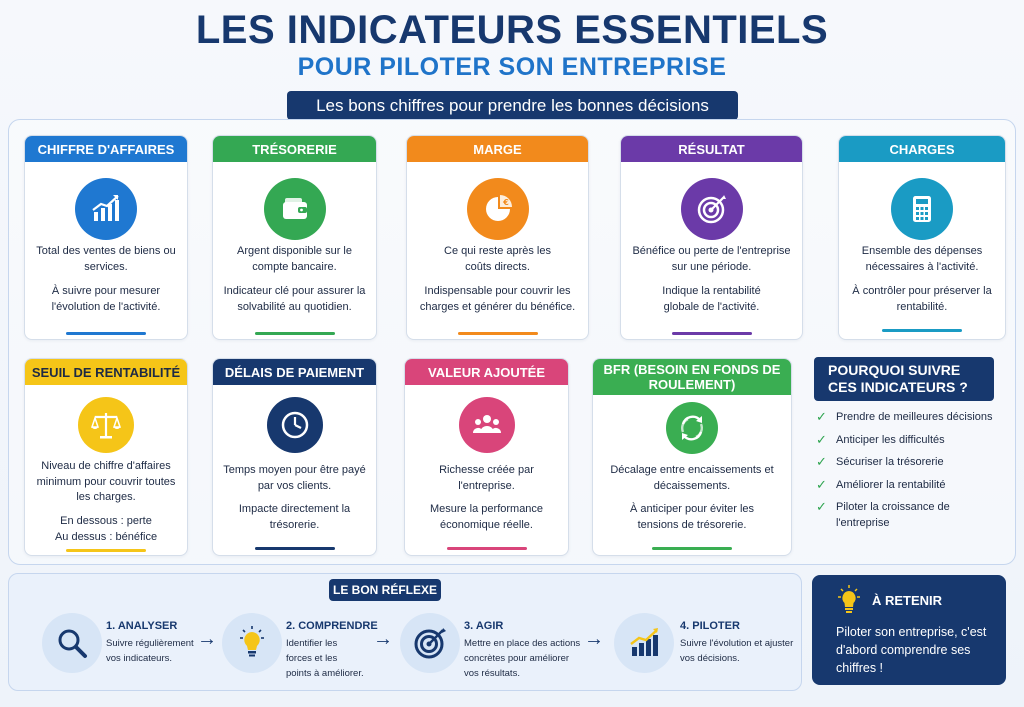  I want to click on people-icon, so click(486, 425).